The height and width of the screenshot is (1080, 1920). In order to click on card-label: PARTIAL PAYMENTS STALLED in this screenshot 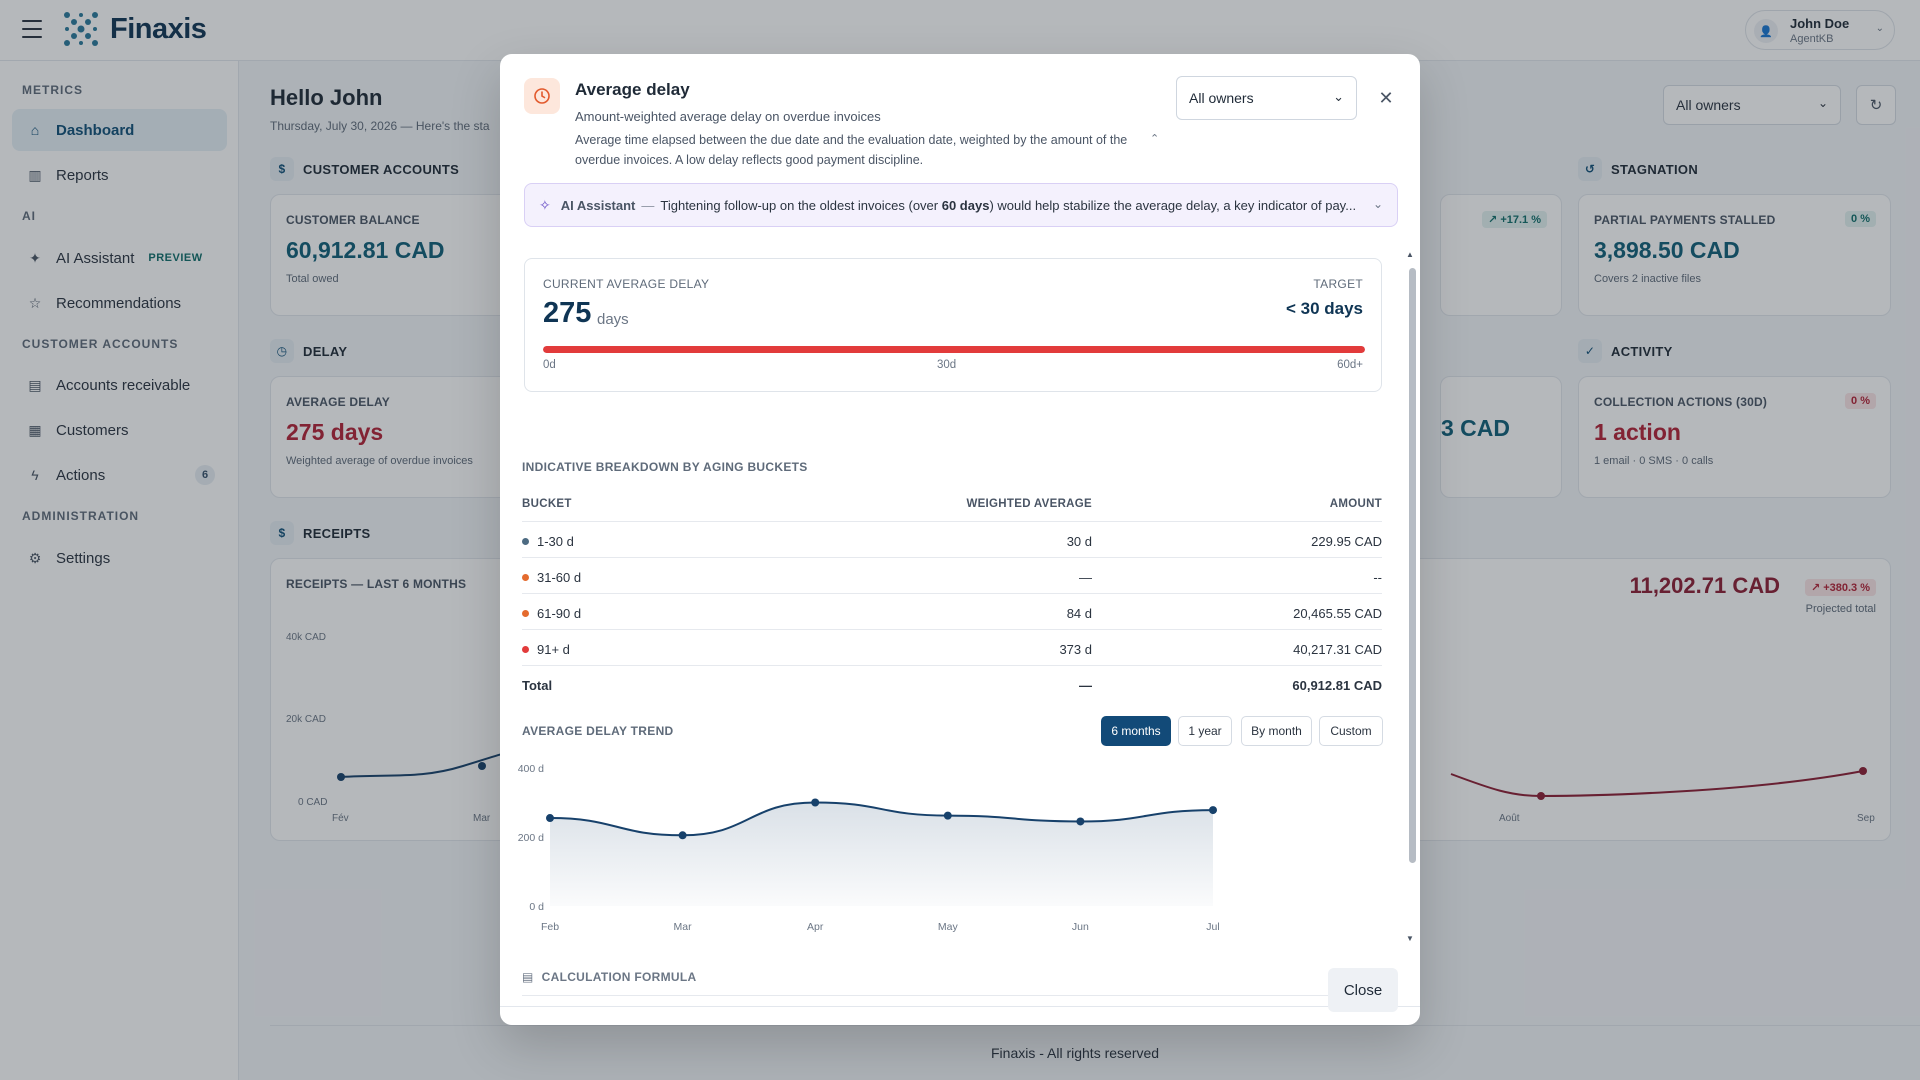, I will do `click(1685, 220)`.